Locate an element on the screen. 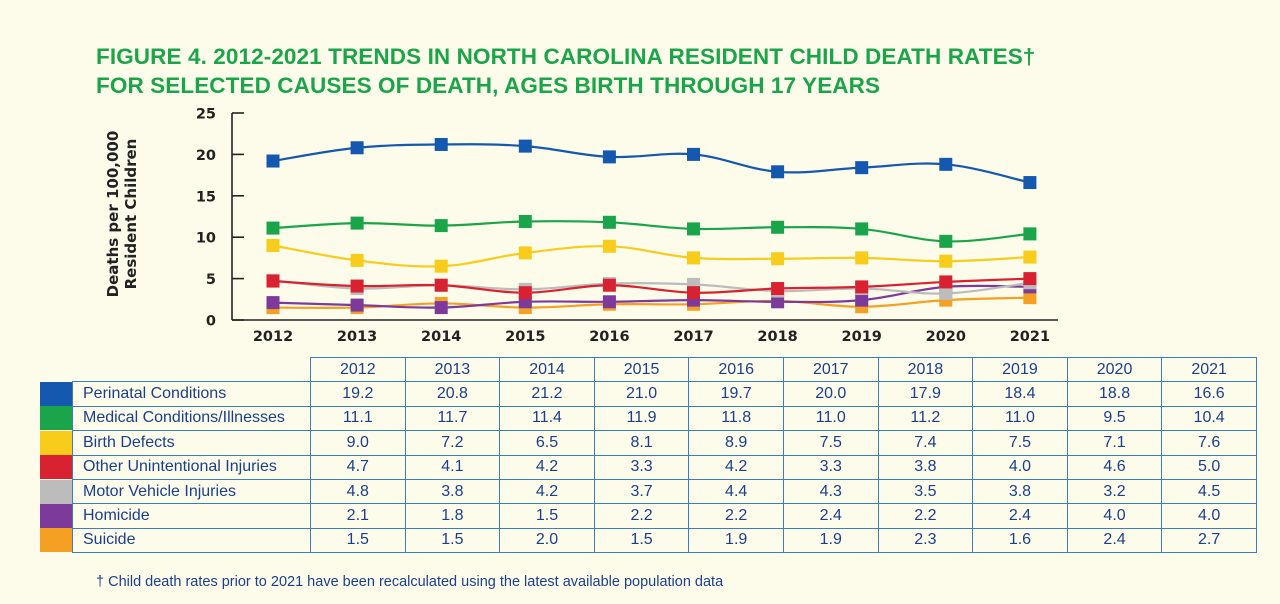 The image size is (1280, 604). table-cell: 4.4 is located at coordinates (736, 491).